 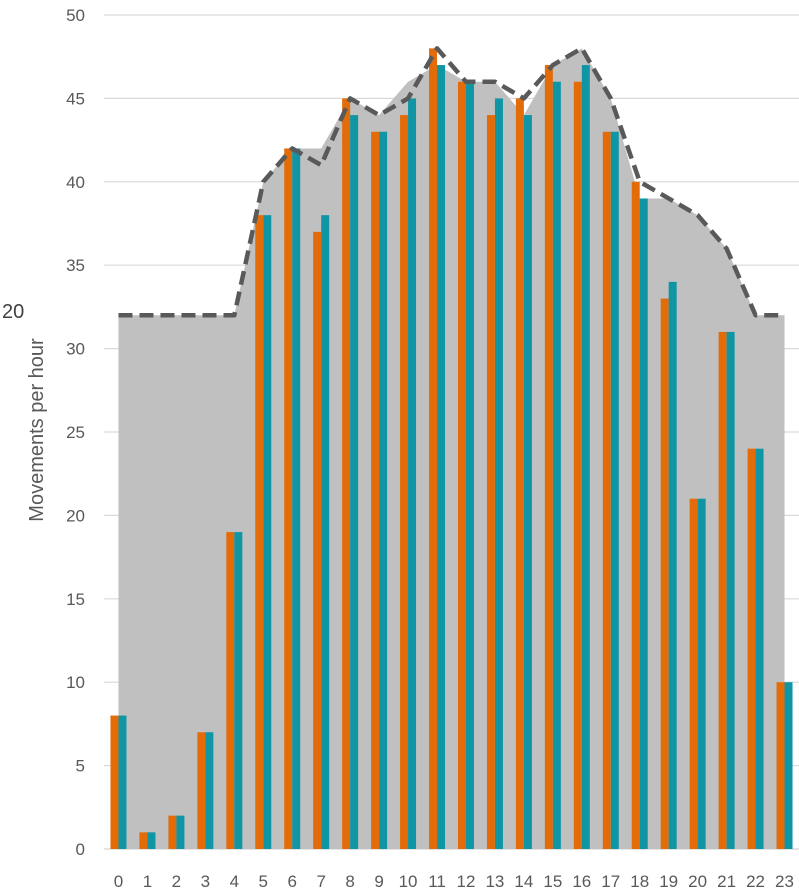 I want to click on y-tick-label-10: 10, so click(x=75, y=682).